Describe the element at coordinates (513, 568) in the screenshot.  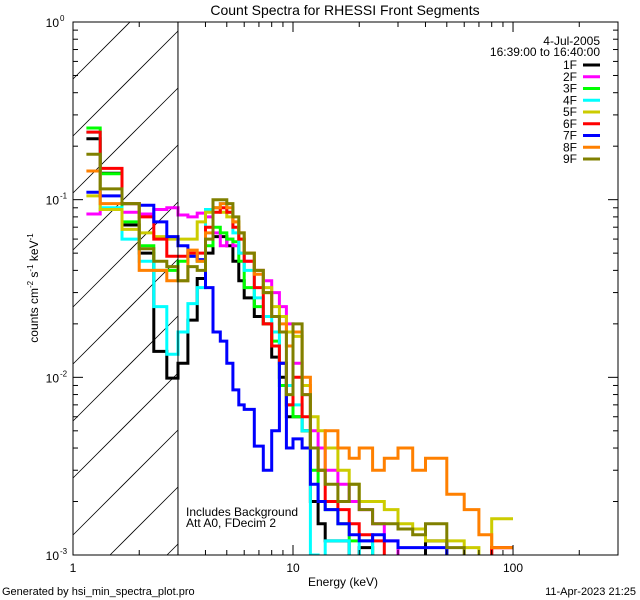
I see `x-tick-label: 100` at that location.